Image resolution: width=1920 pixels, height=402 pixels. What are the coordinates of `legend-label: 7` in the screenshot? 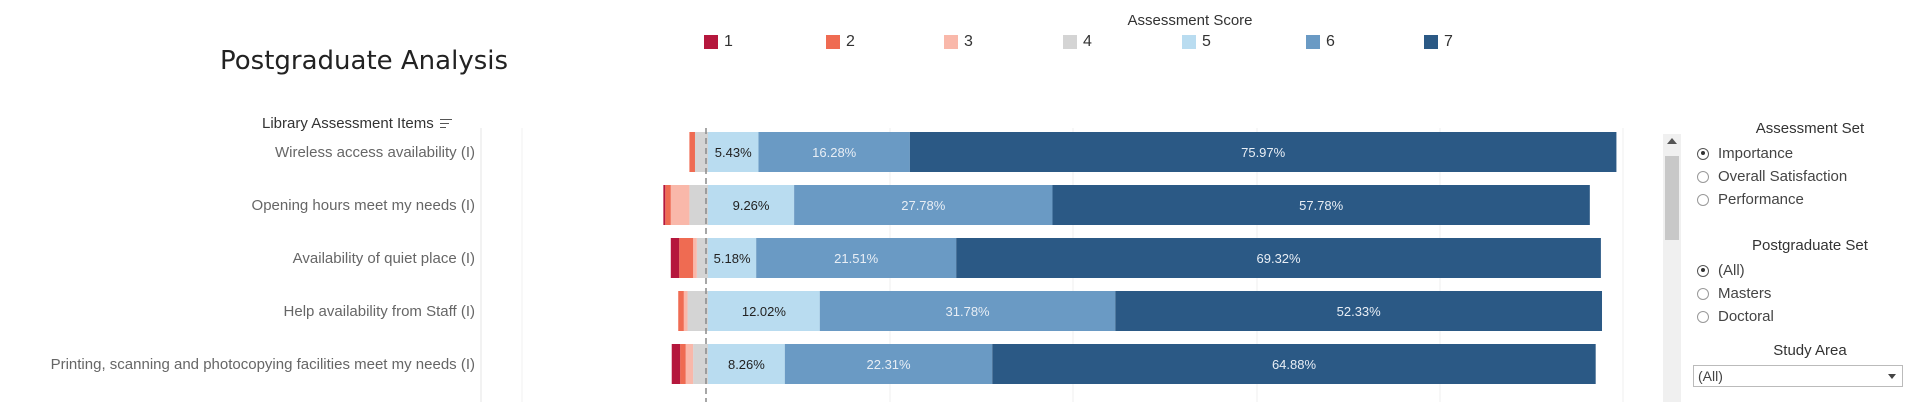 It's located at (1448, 41).